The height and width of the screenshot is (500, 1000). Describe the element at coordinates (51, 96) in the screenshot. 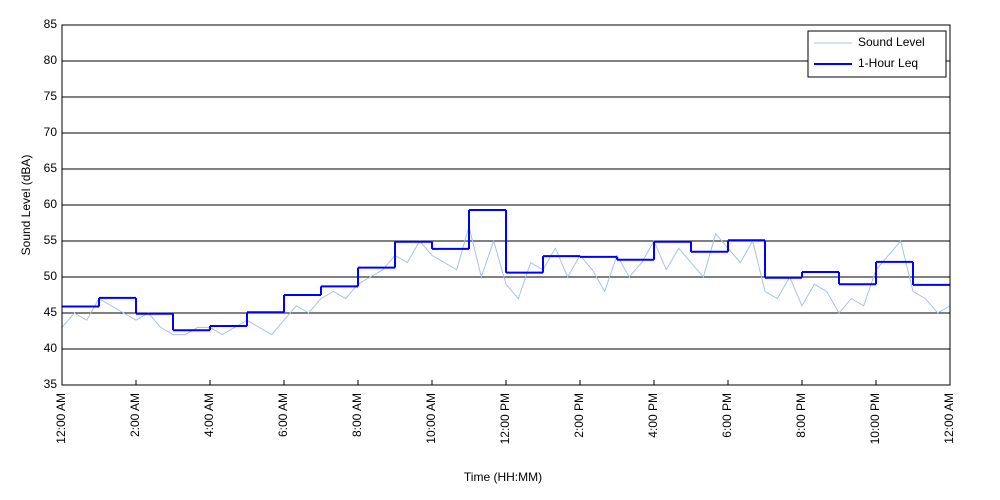

I see `y-tick-label: 75` at that location.